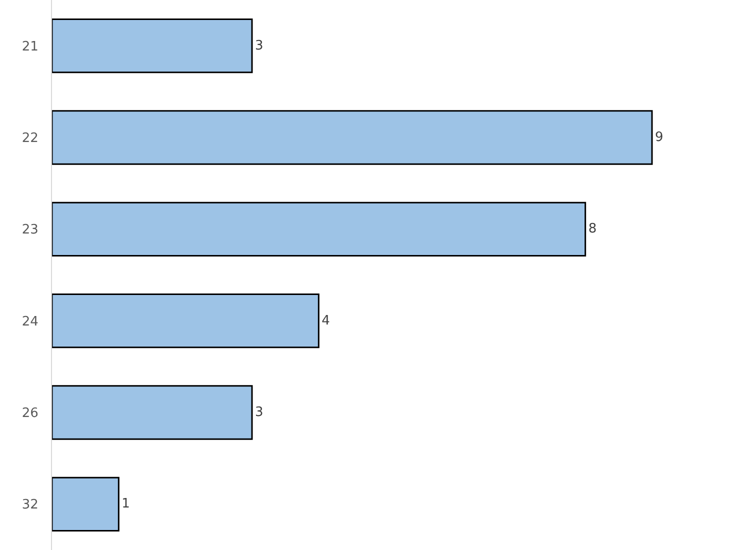 This screenshot has width=752, height=550. Describe the element at coordinates (30, 138) in the screenshot. I see `y-tick-label: 22` at that location.